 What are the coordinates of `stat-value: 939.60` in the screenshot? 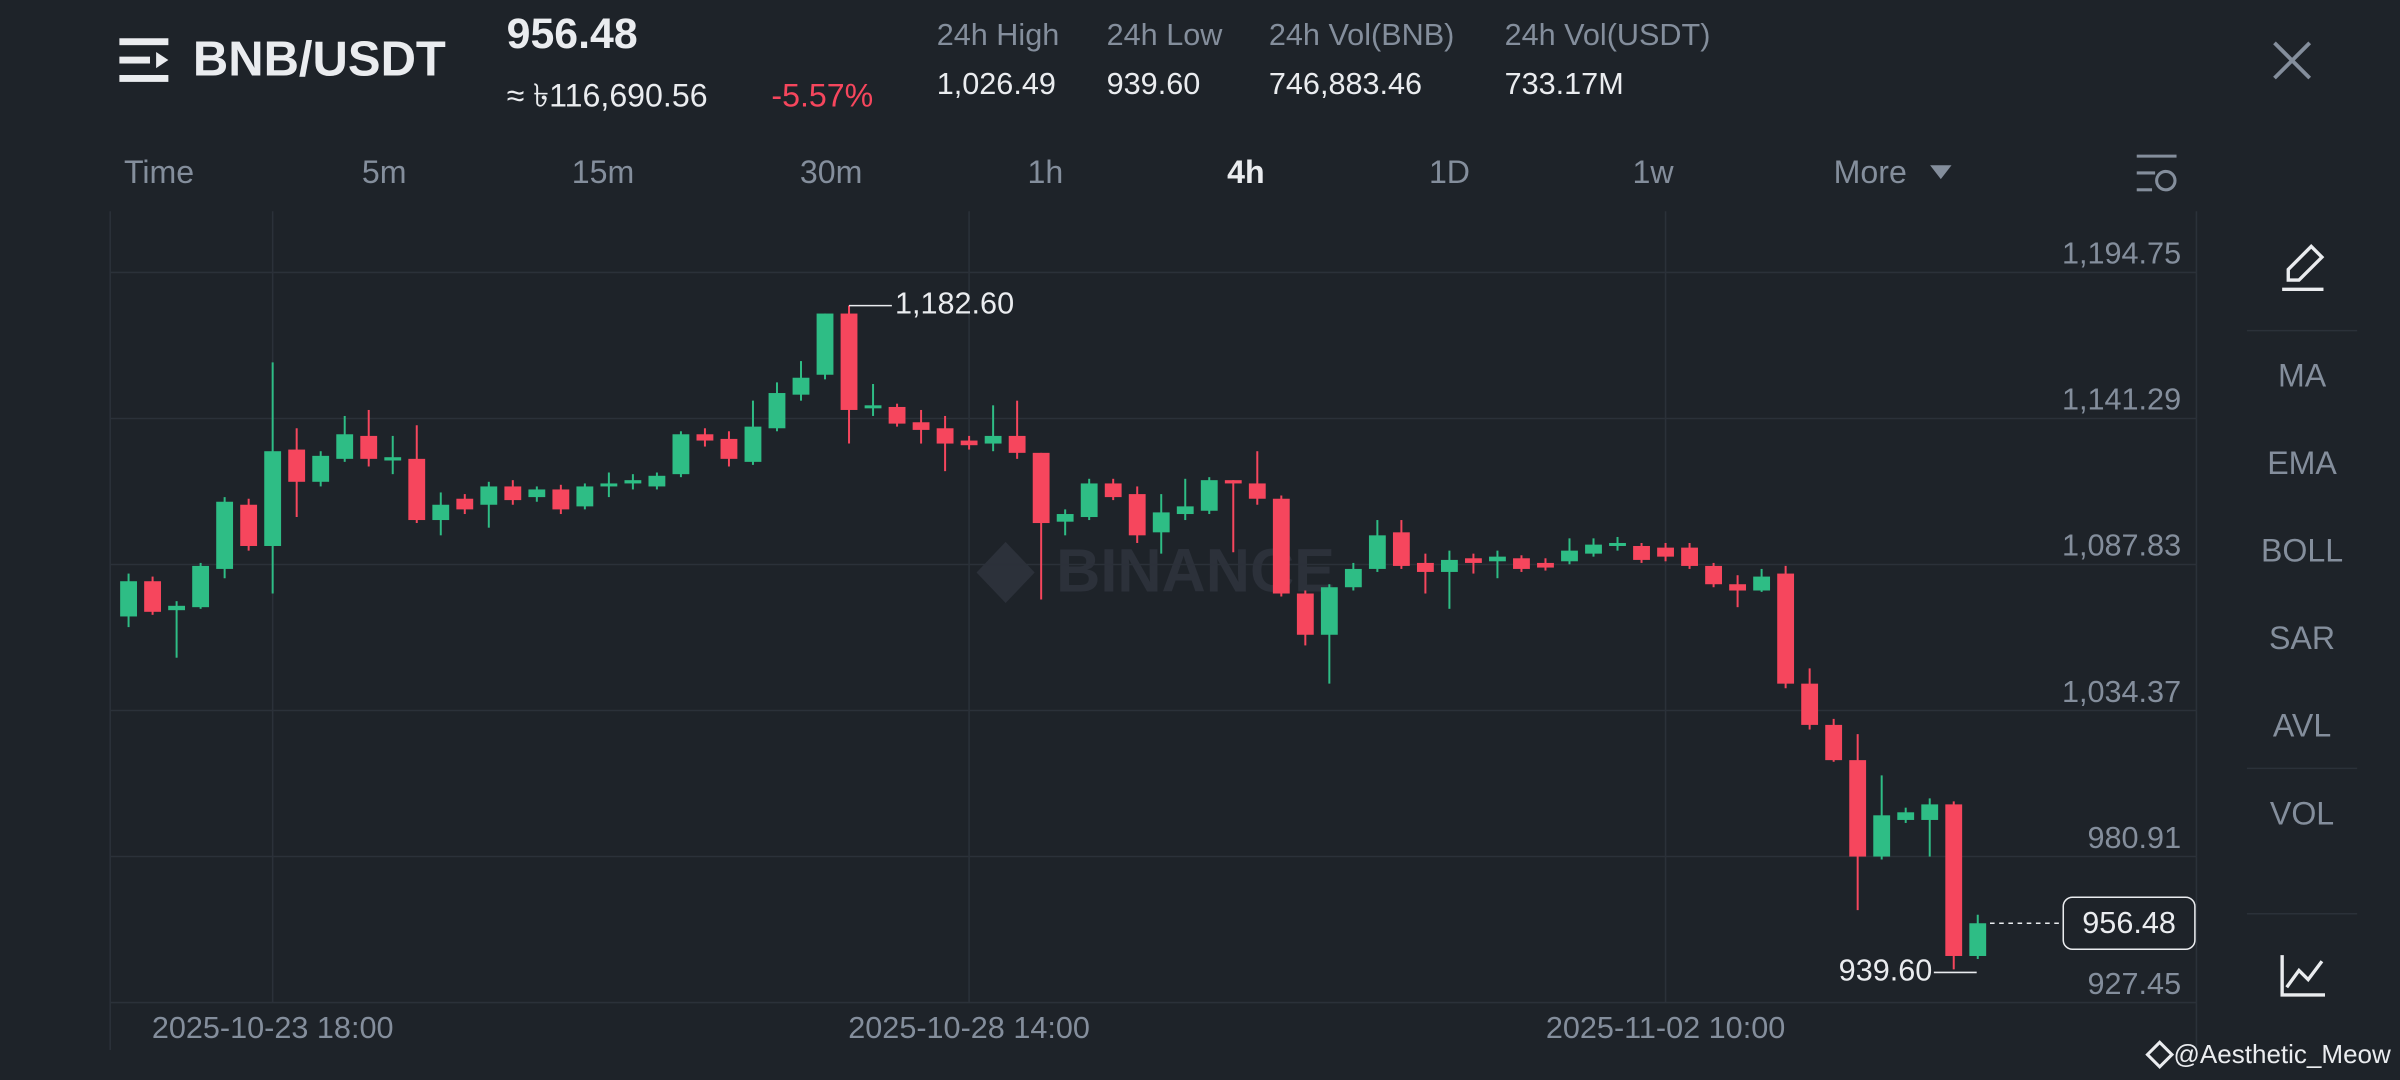 It's located at (1154, 84).